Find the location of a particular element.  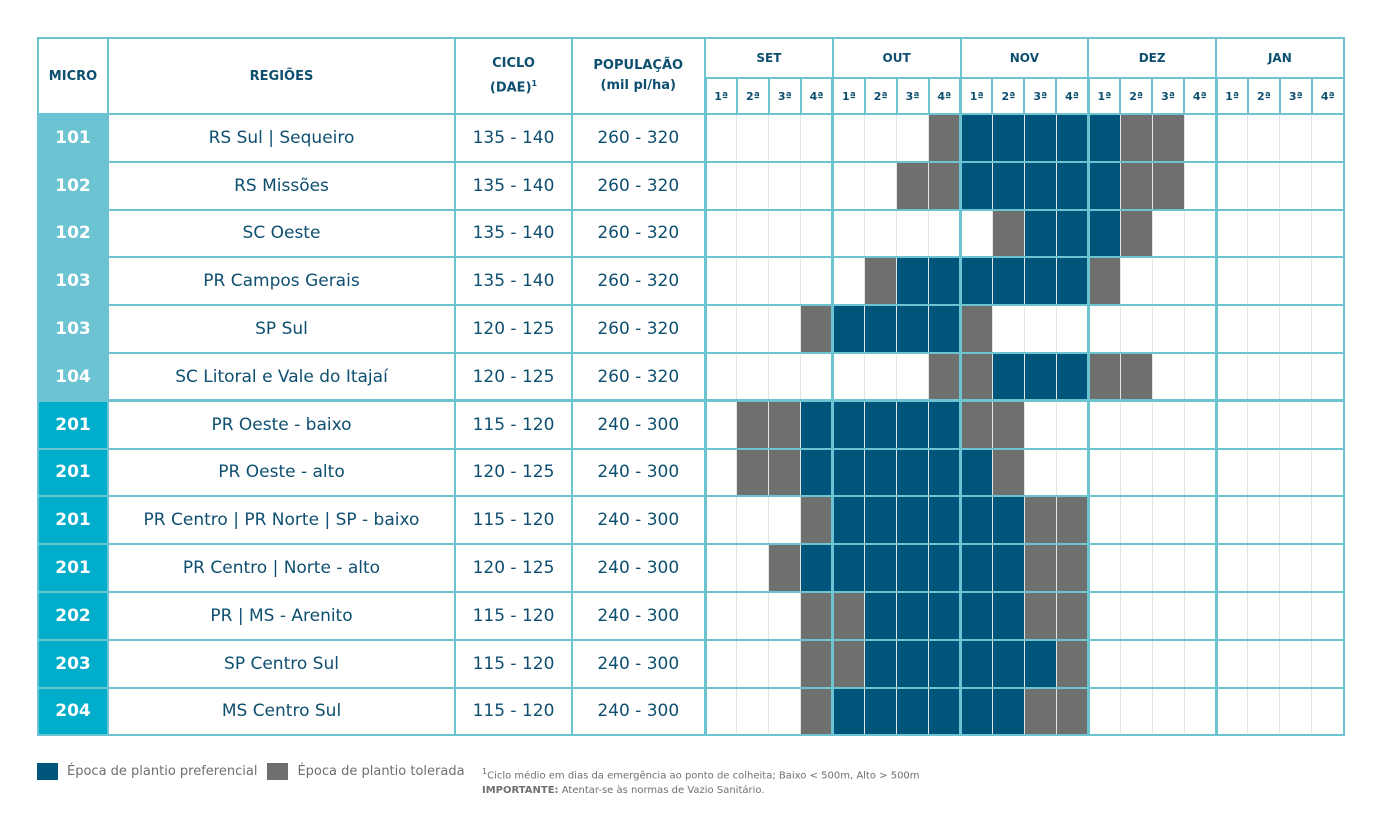

header-micro: MICRO is located at coordinates (73, 76).